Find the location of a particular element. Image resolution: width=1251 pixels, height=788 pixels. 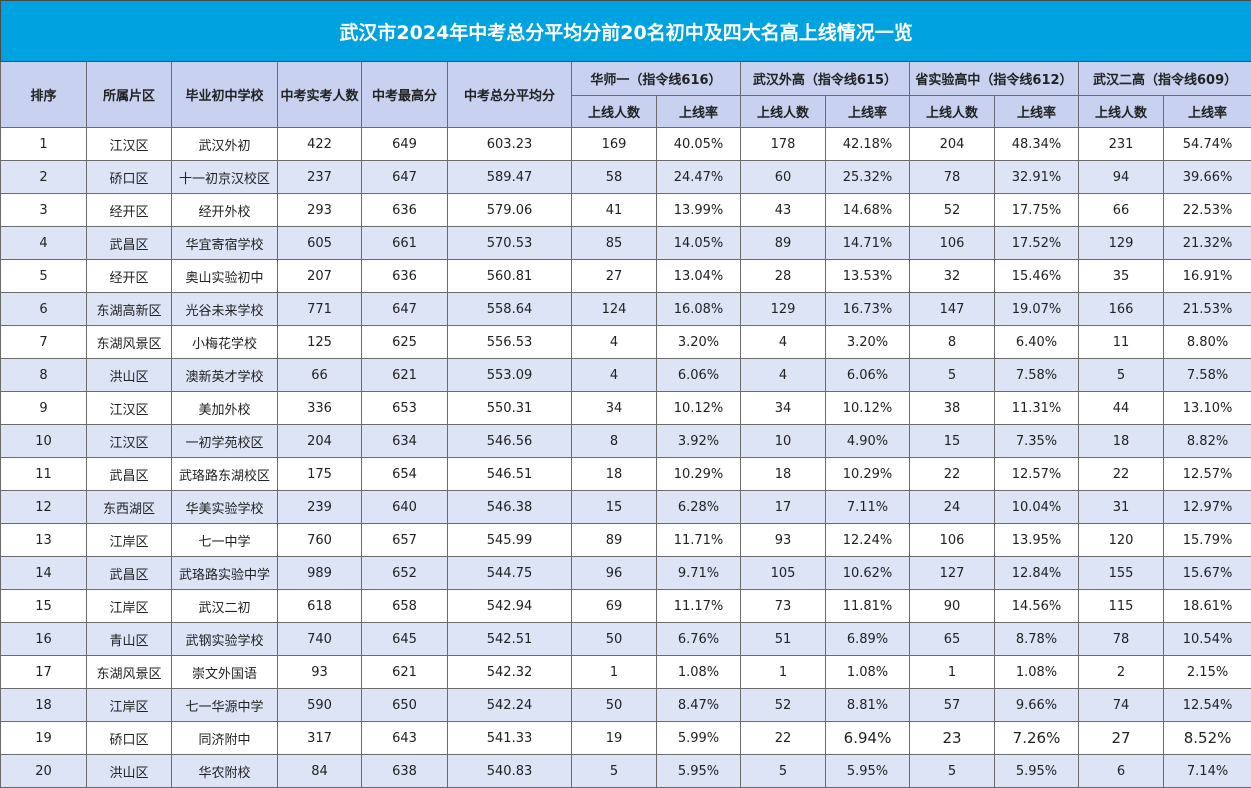

cell-count: 175 is located at coordinates (320, 474).